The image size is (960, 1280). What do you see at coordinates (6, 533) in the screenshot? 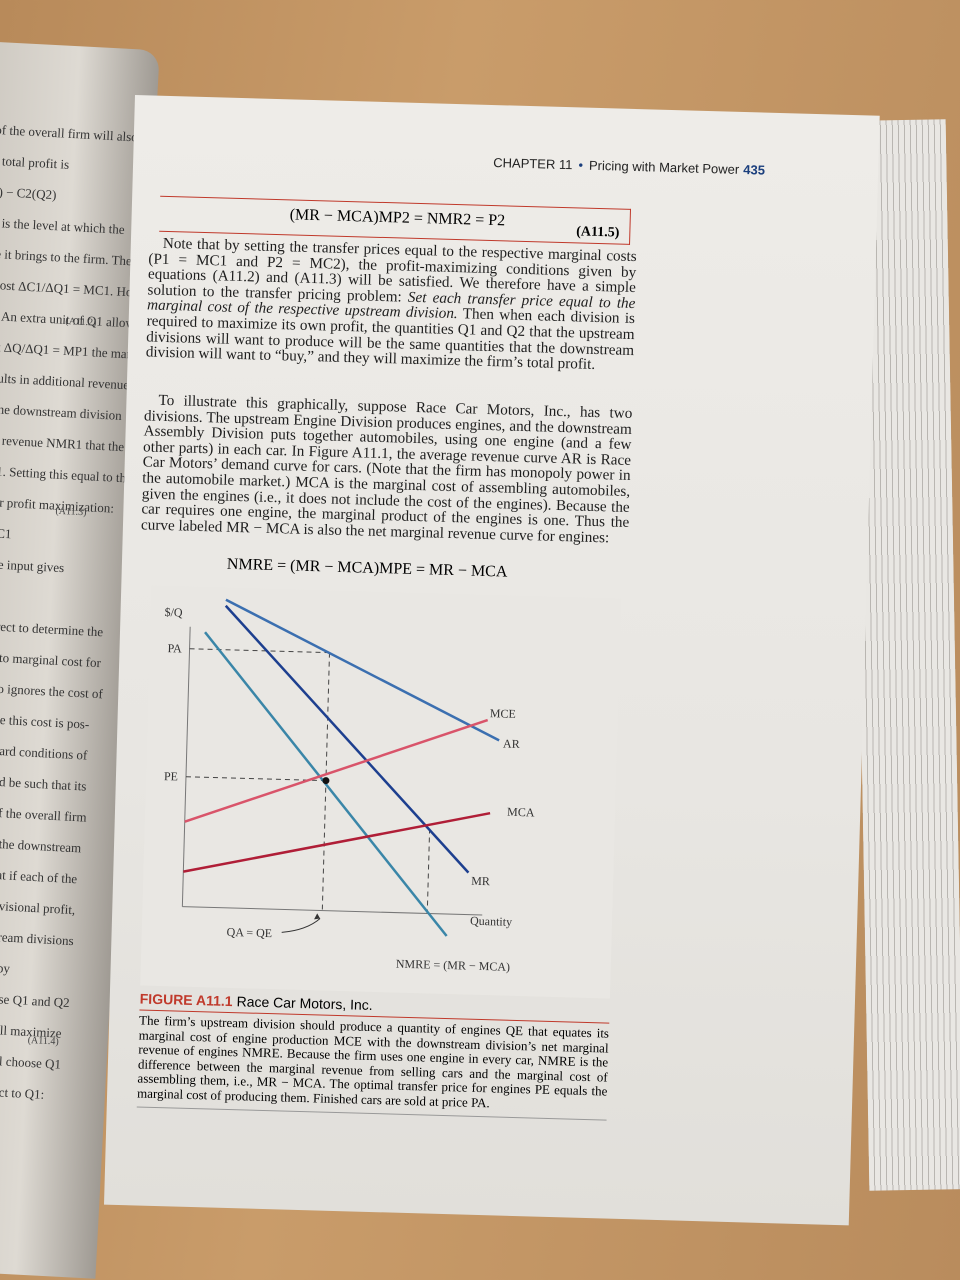
I see `text-line: = MC1` at bounding box center [6, 533].